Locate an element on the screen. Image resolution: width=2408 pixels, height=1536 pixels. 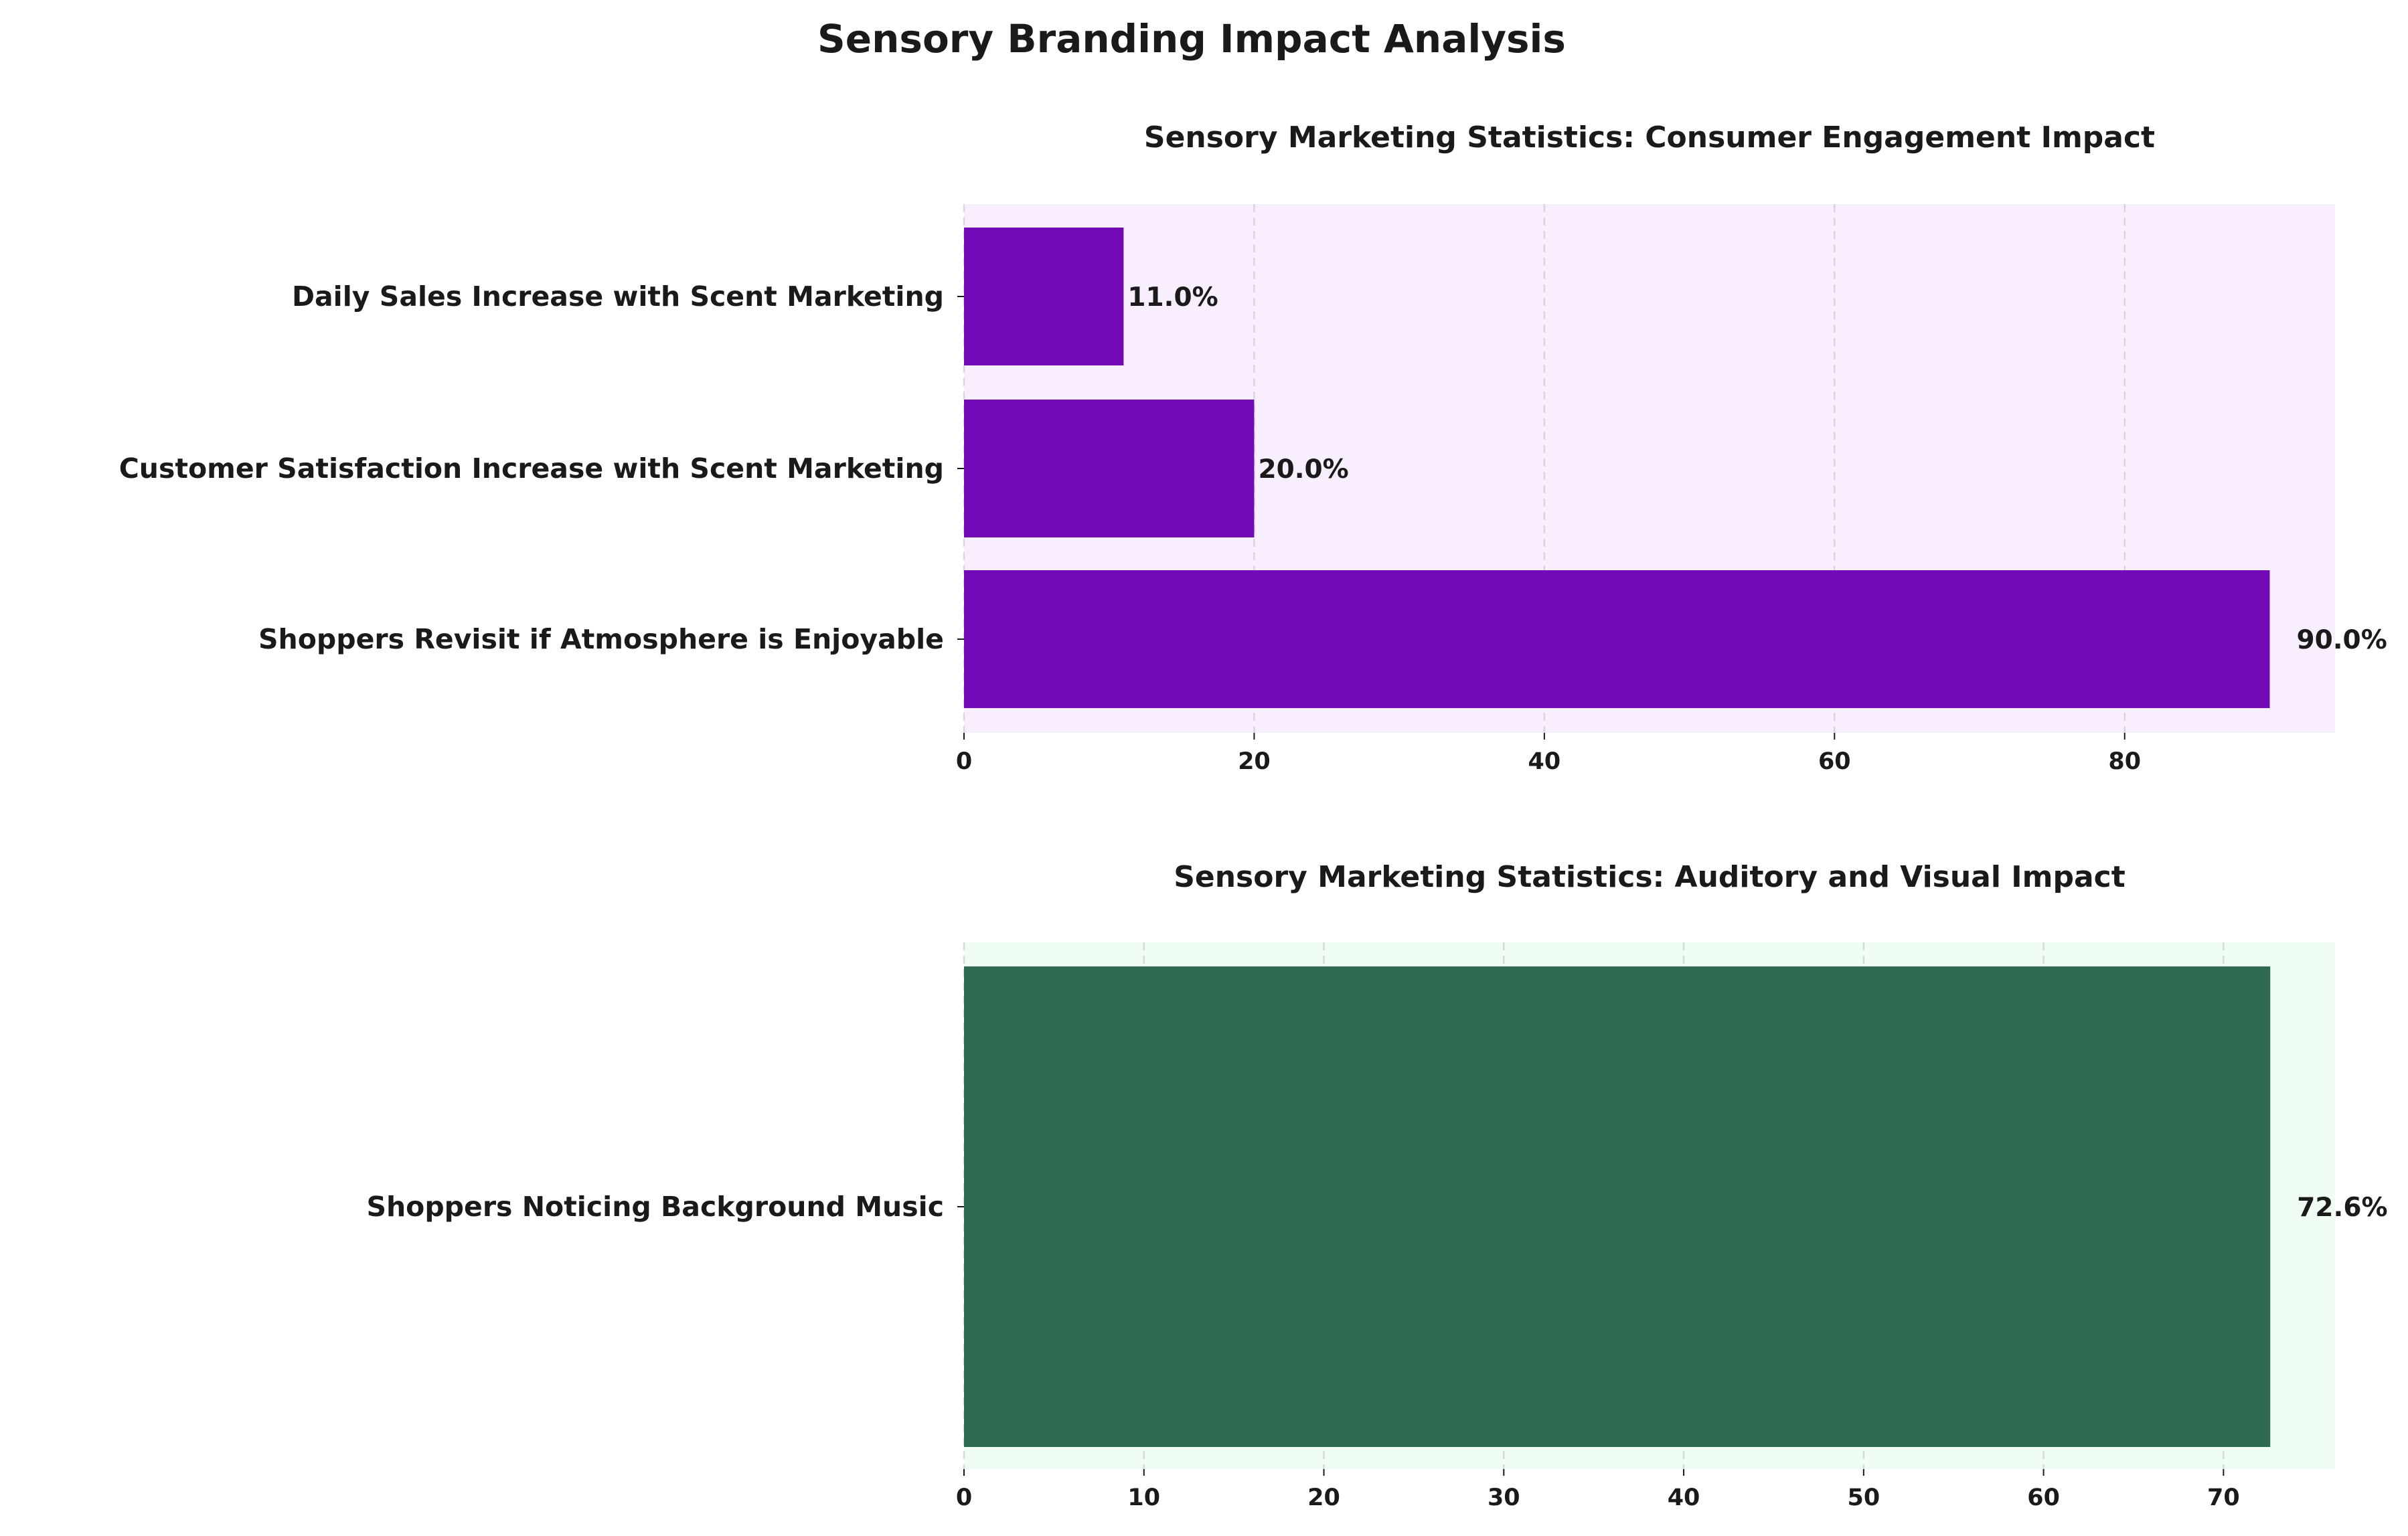
value-label: 72.6% is located at coordinates (2342, 1208).